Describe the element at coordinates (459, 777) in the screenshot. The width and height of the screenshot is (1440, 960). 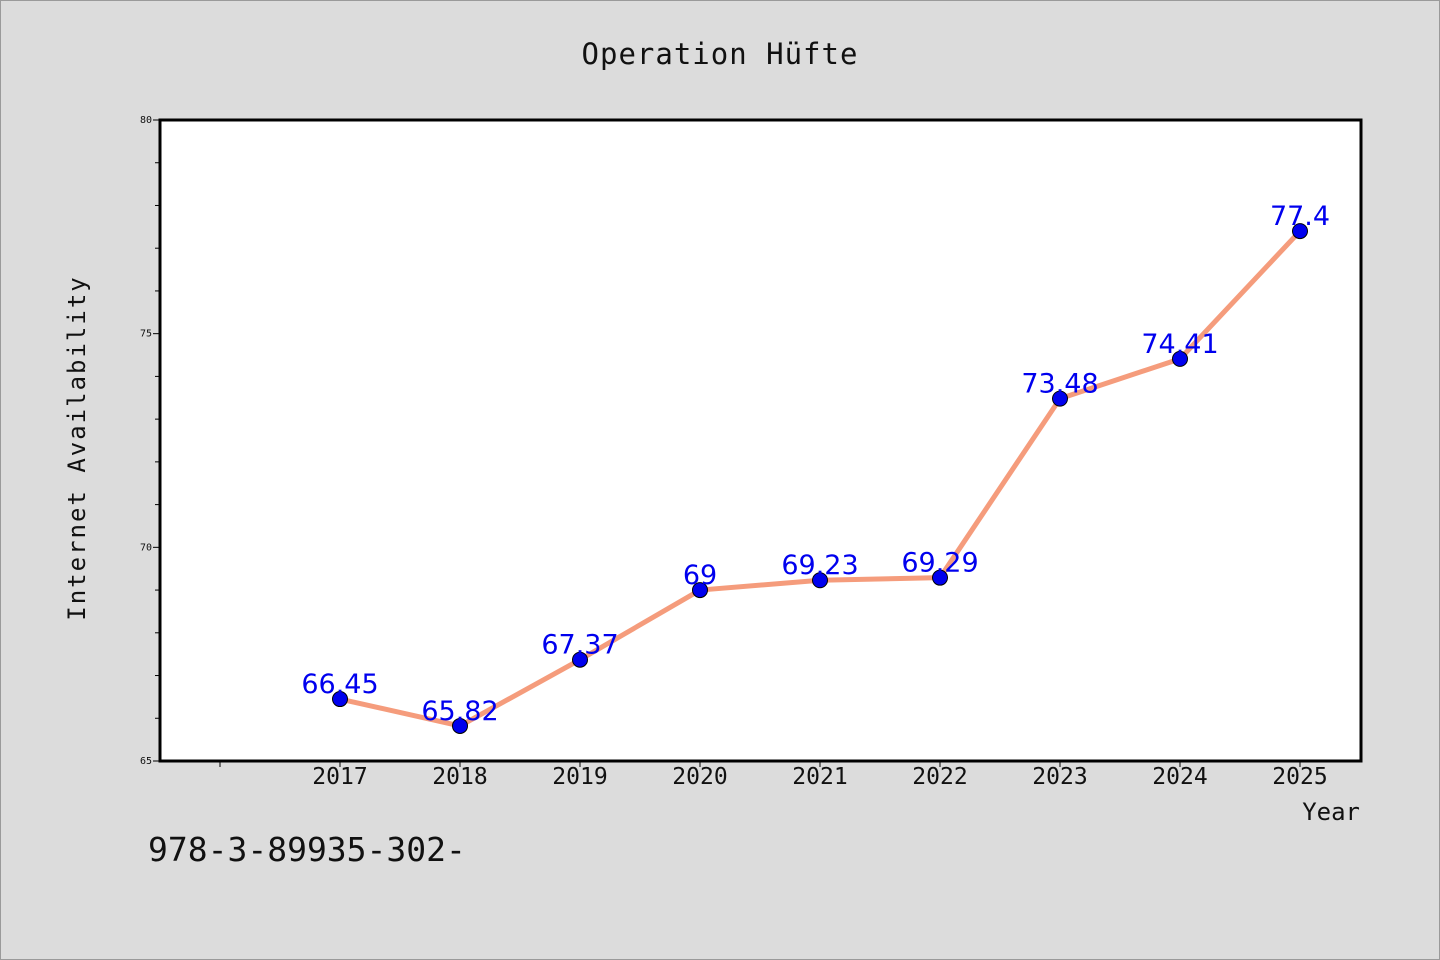
I see `x-tick-label: 2018` at that location.